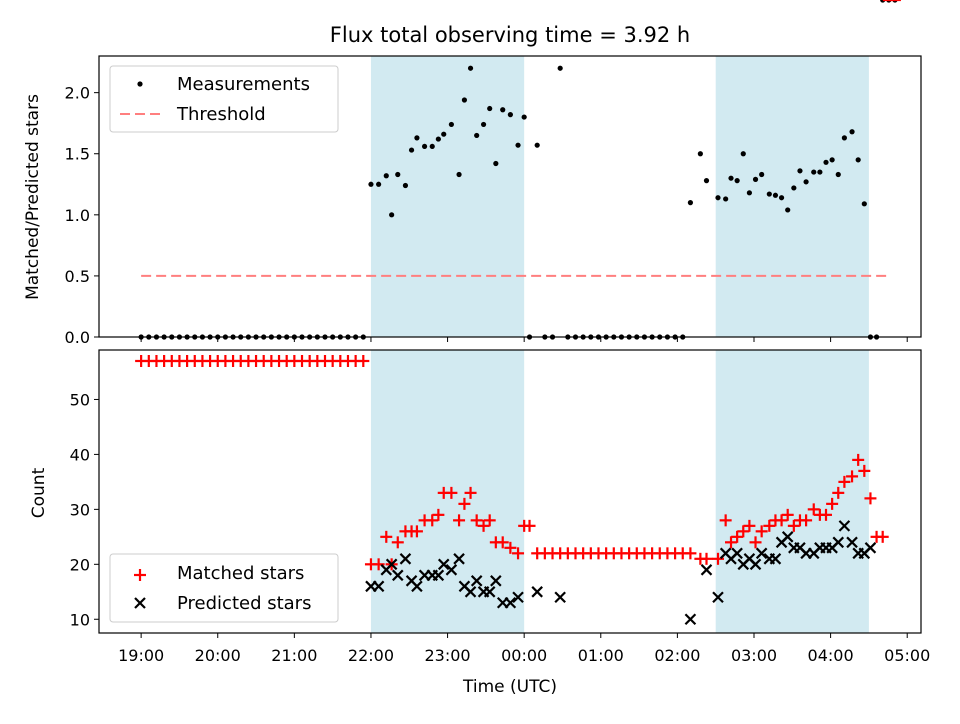 This screenshot has width=960, height=724. Describe the element at coordinates (244, 603) in the screenshot. I see `legend-predicted-label: Predicted stars` at that location.